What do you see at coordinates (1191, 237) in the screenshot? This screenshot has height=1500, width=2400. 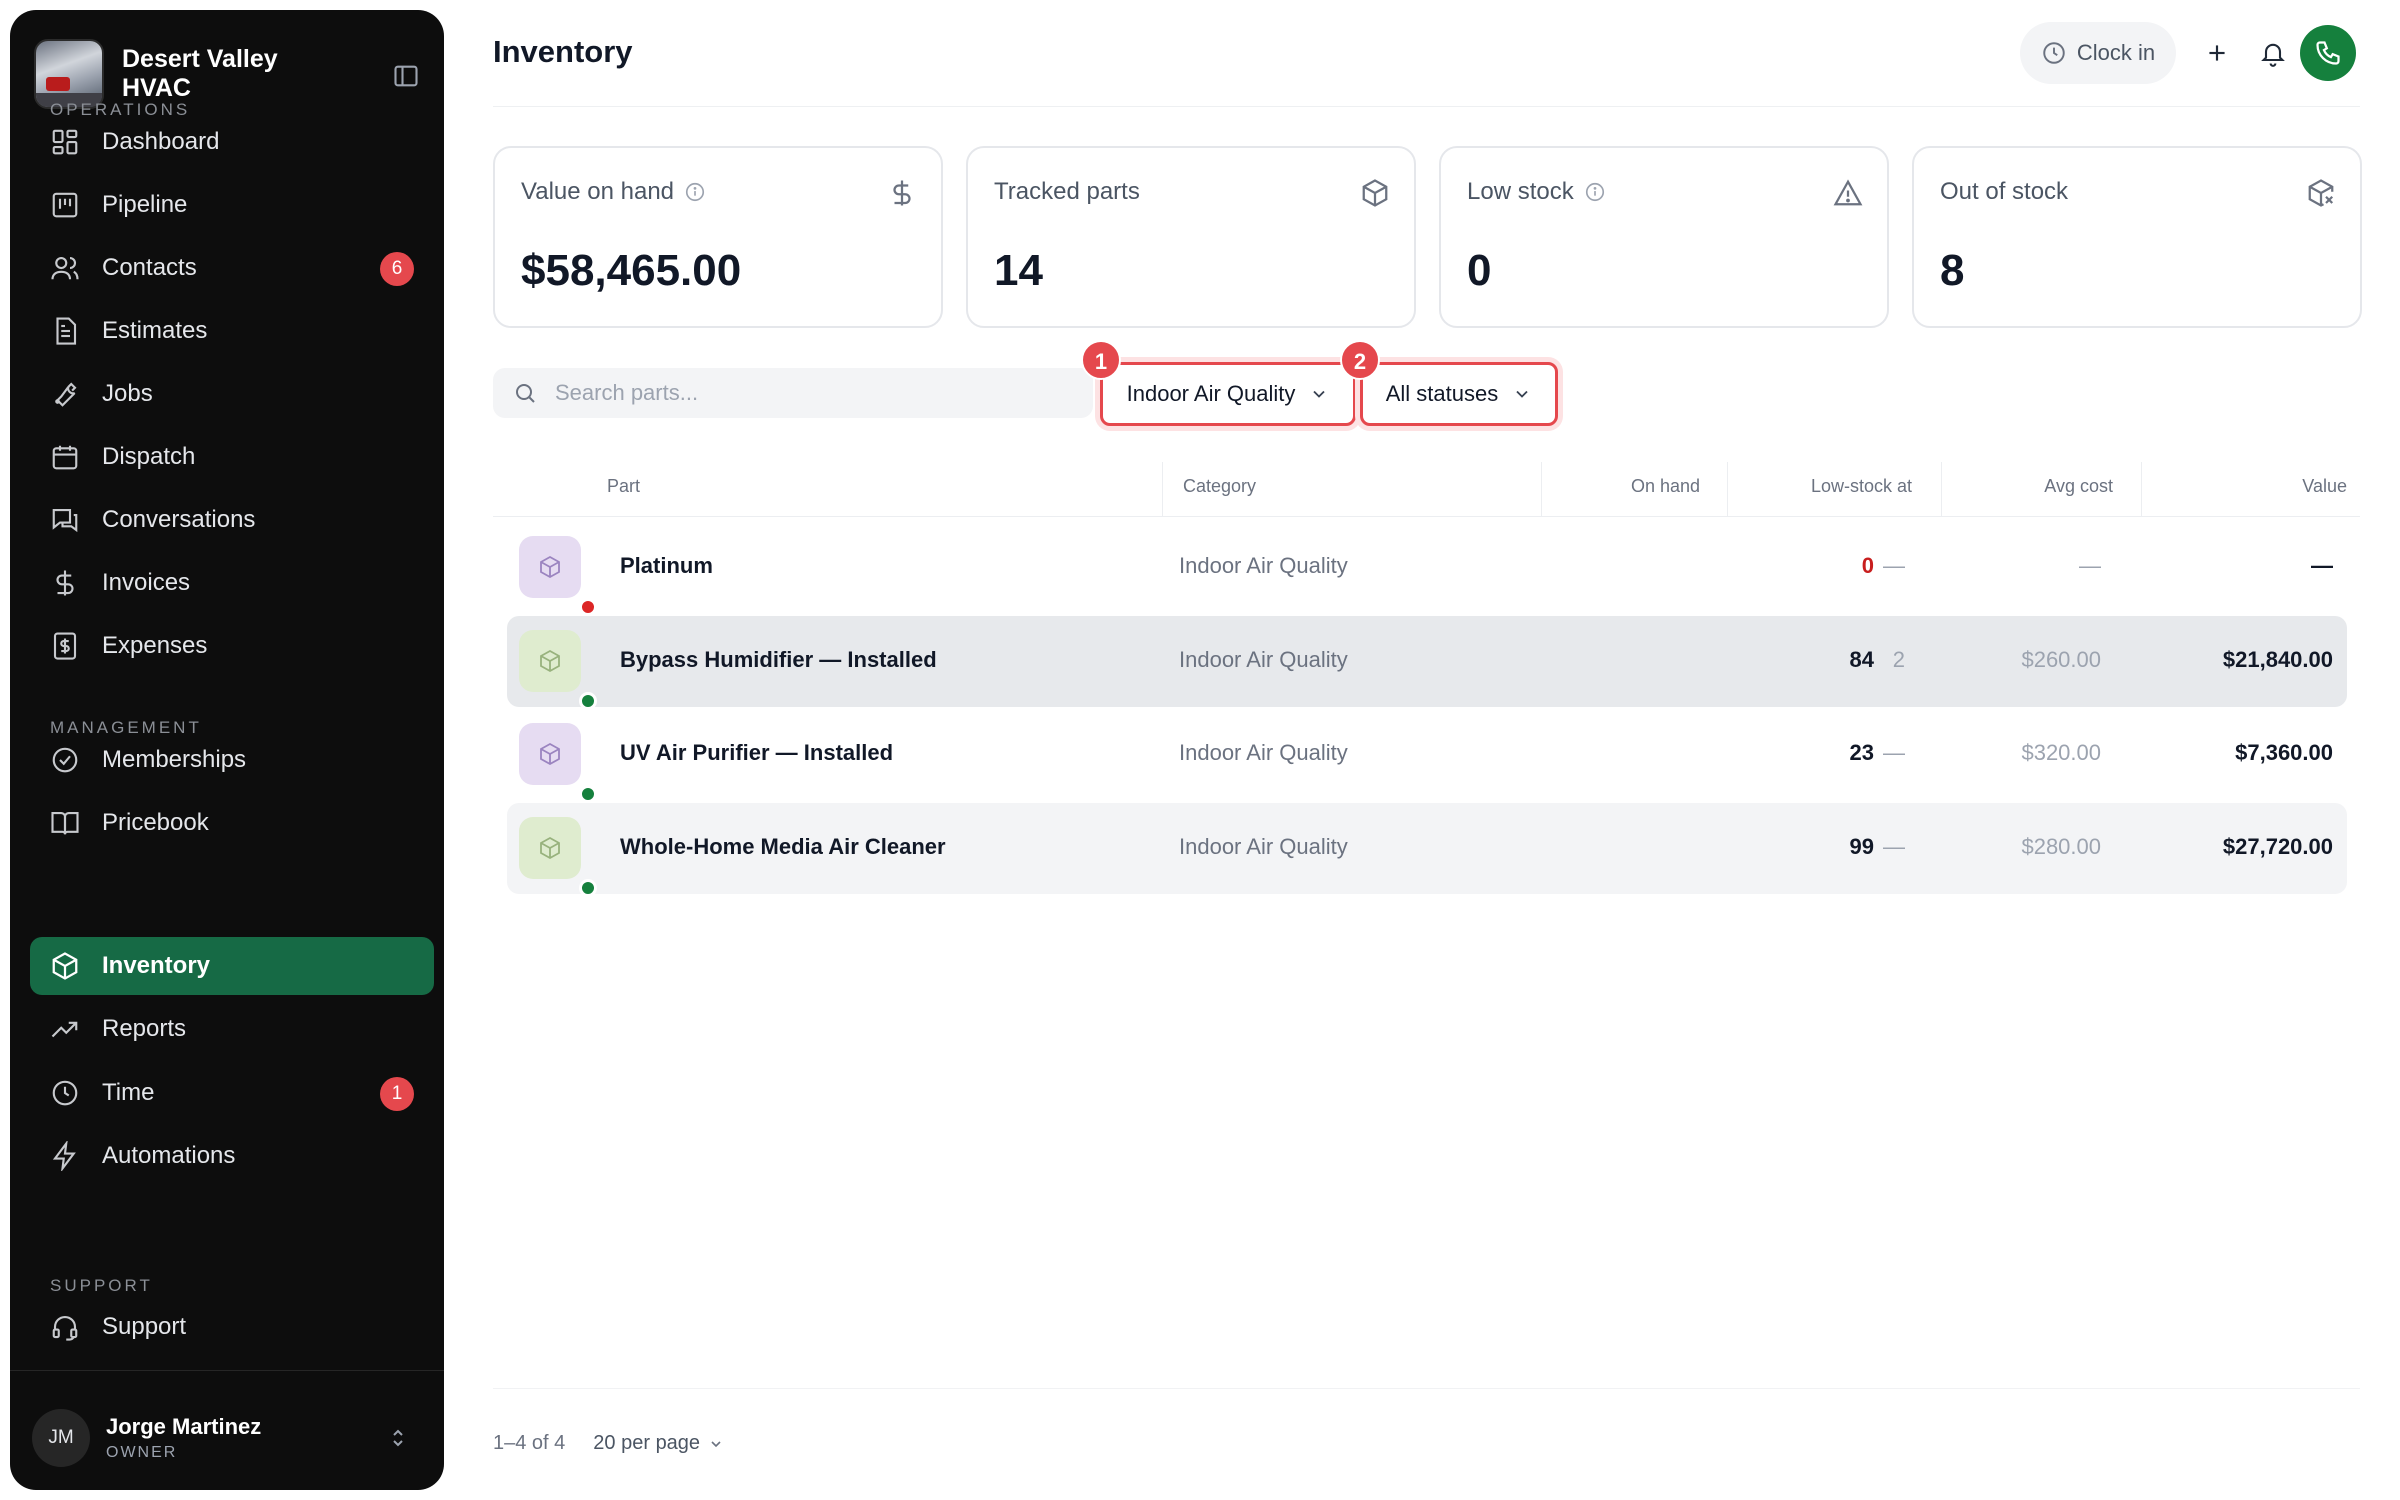 I see `stat-card-tracked-parts: Tracked parts 14` at bounding box center [1191, 237].